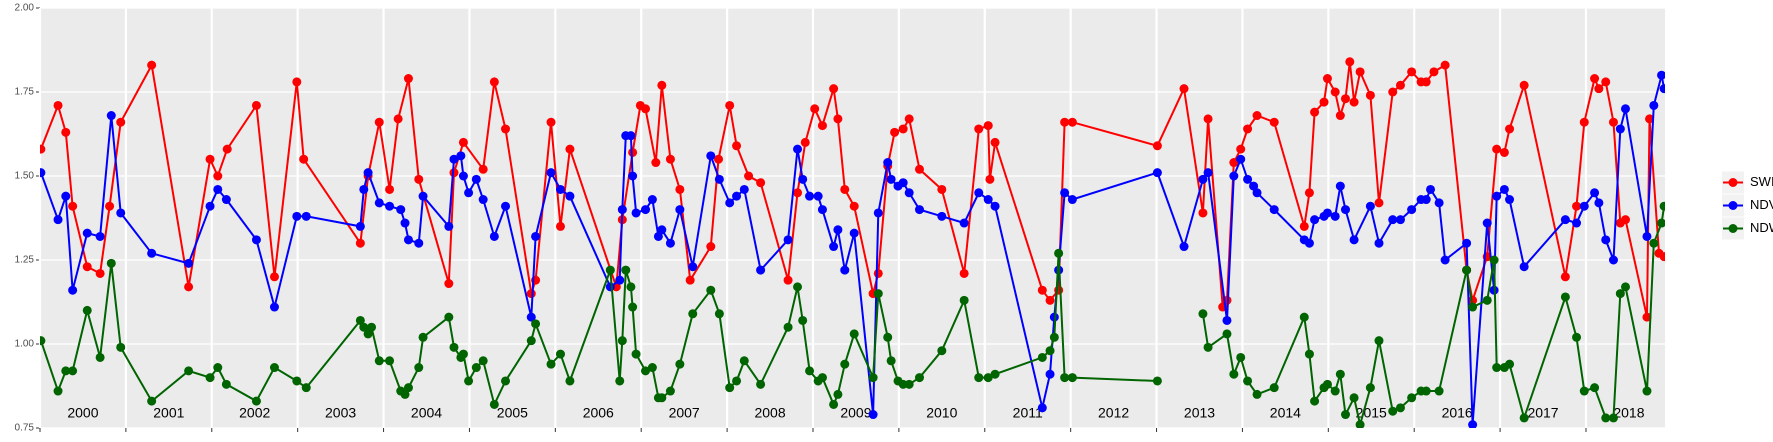 The image size is (1773, 442). Describe the element at coordinates (512, 413) in the screenshot. I see `x-tick-label: 2005` at that location.